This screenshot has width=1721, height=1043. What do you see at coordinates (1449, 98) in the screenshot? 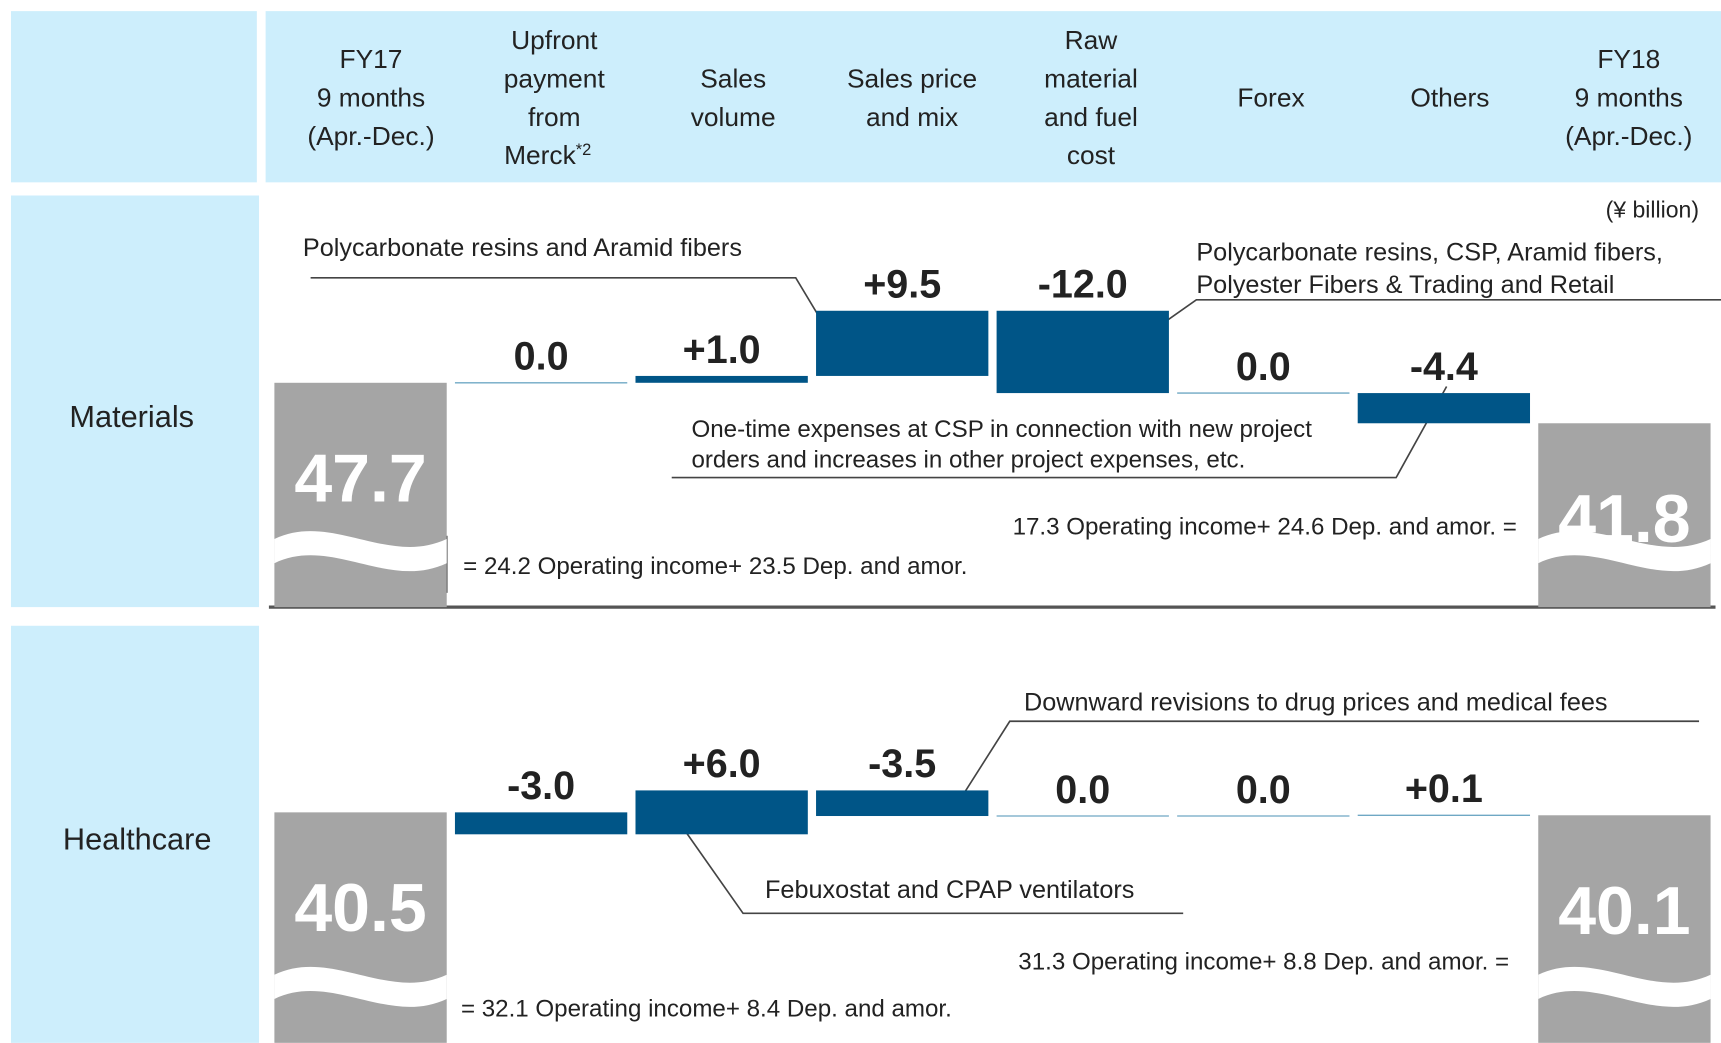
I see `column-header: Others` at bounding box center [1449, 98].